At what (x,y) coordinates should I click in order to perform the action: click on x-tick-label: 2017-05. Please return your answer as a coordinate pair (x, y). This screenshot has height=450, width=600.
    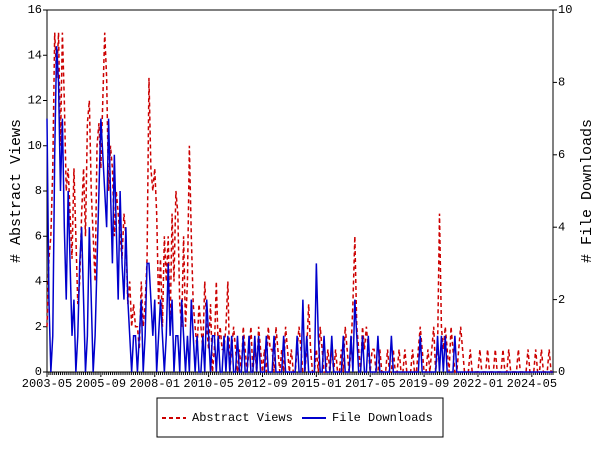
    Looking at the image, I should click on (370, 384).